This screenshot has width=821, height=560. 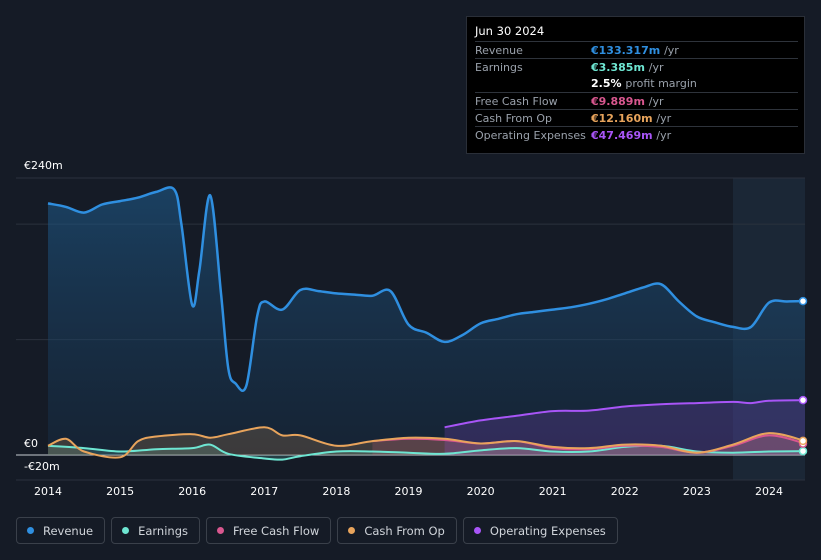 I want to click on legend-item-operating-expenses: Operating Expenses, so click(x=540, y=530).